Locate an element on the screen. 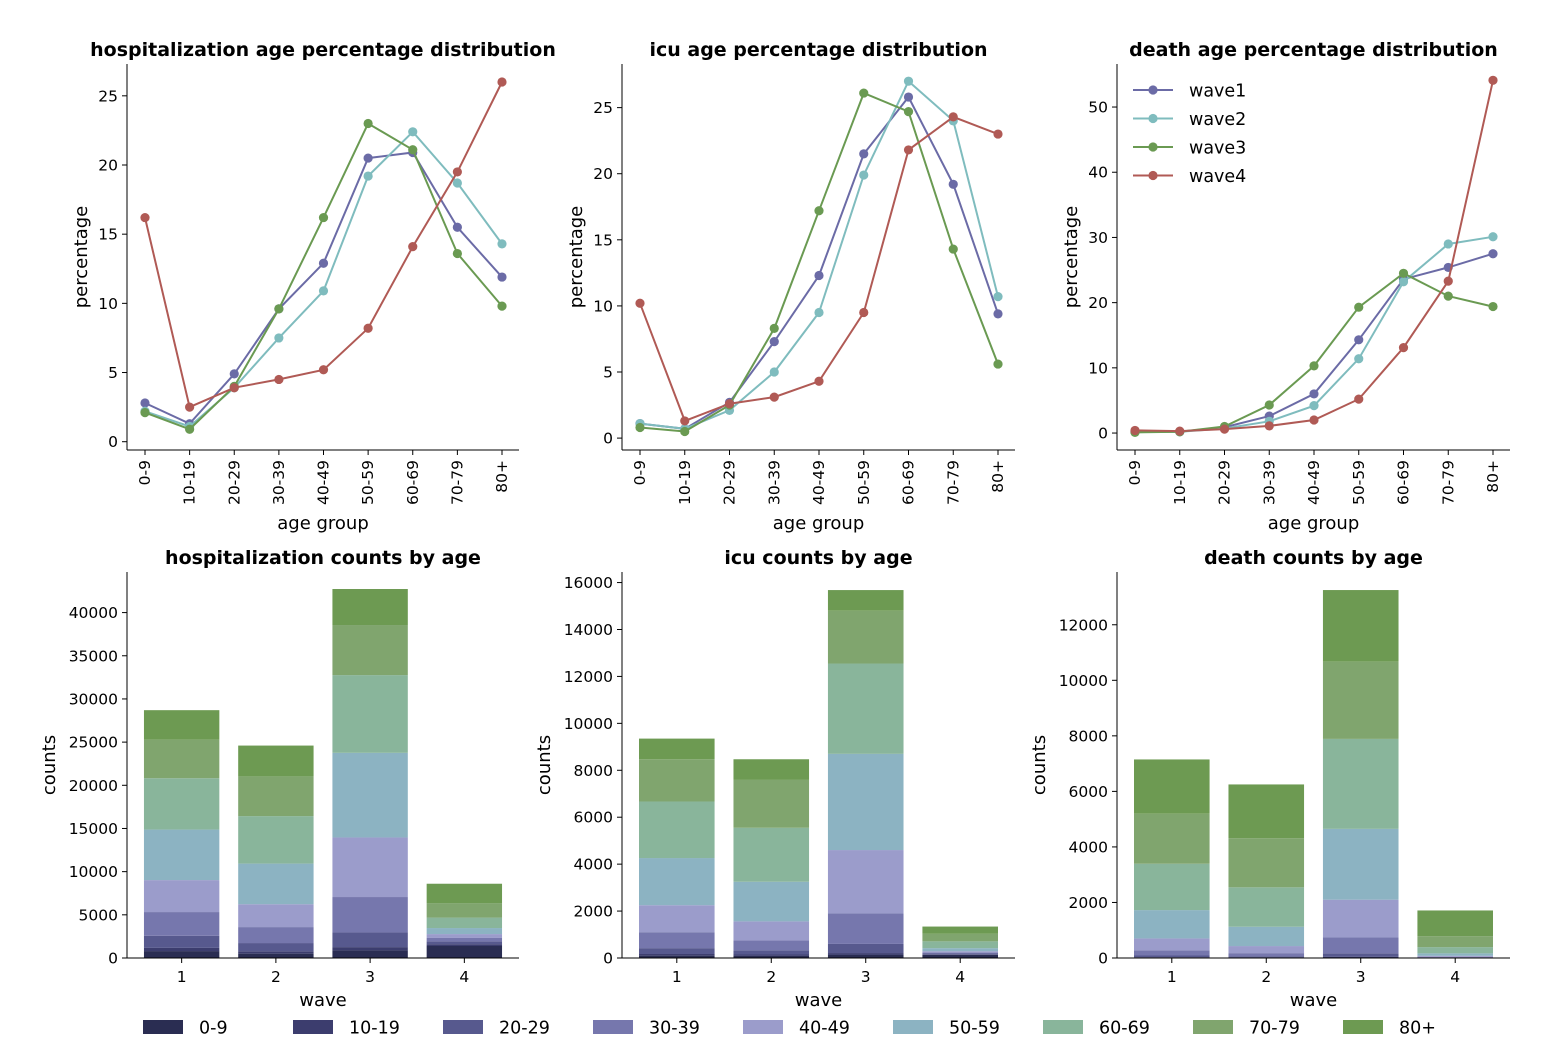 This screenshot has height=1055, width=1556. legend-label: 50-59 is located at coordinates (974, 1029).